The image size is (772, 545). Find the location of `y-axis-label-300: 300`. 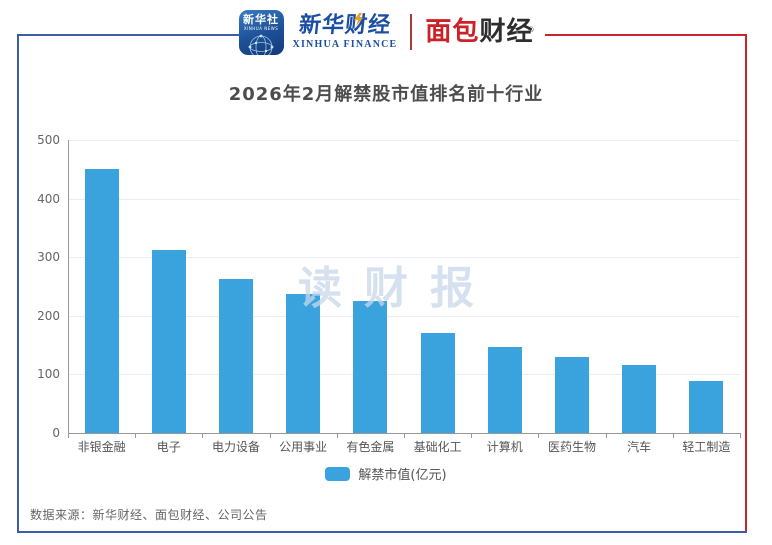

y-axis-label-300: 300 is located at coordinates (48, 257).